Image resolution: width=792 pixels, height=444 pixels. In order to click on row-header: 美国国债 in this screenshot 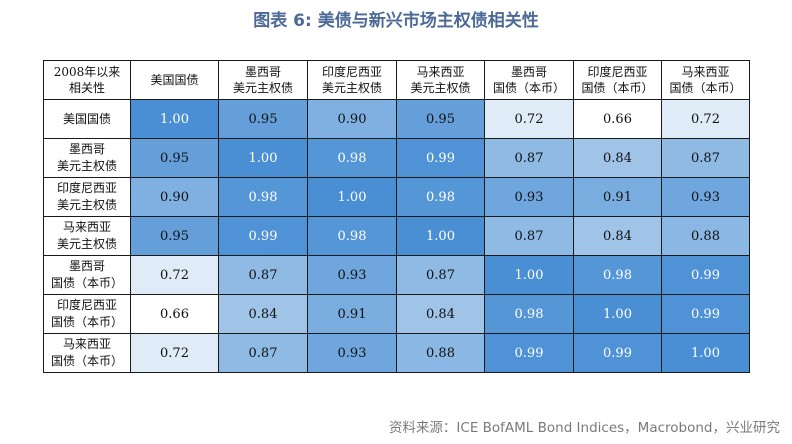, I will do `click(87, 119)`.